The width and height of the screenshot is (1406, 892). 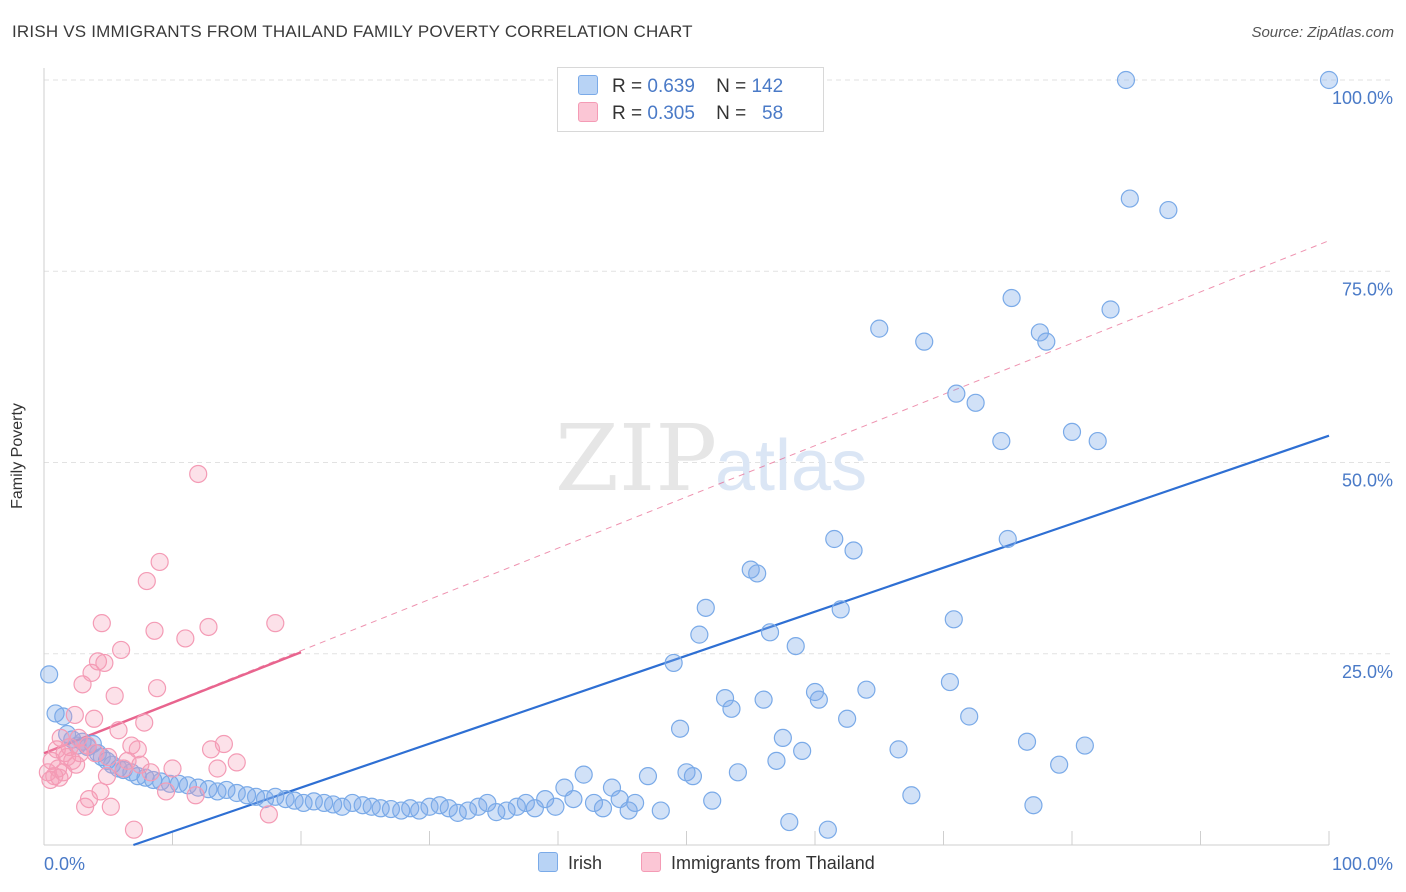 What do you see at coordinates (671, 86) in the screenshot?
I see `legend-r-value: 0.639` at bounding box center [671, 86].